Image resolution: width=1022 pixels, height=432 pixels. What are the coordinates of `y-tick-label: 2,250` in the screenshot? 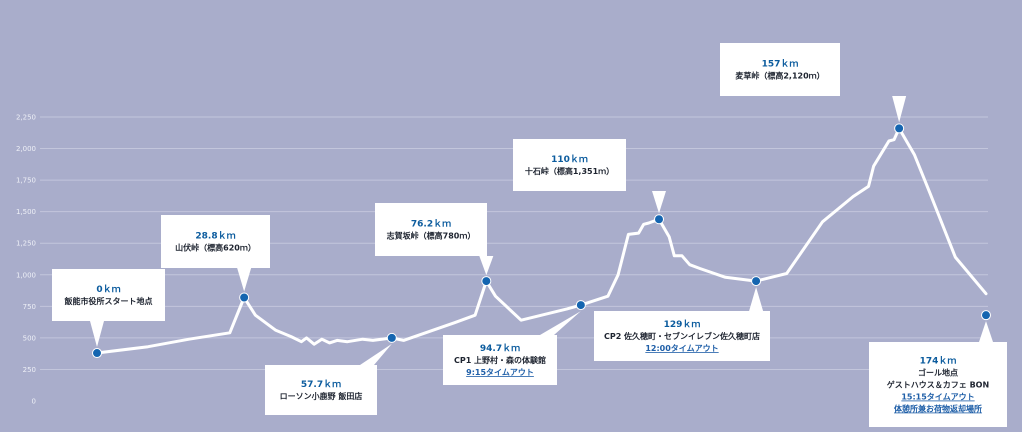 It's located at (26, 118).